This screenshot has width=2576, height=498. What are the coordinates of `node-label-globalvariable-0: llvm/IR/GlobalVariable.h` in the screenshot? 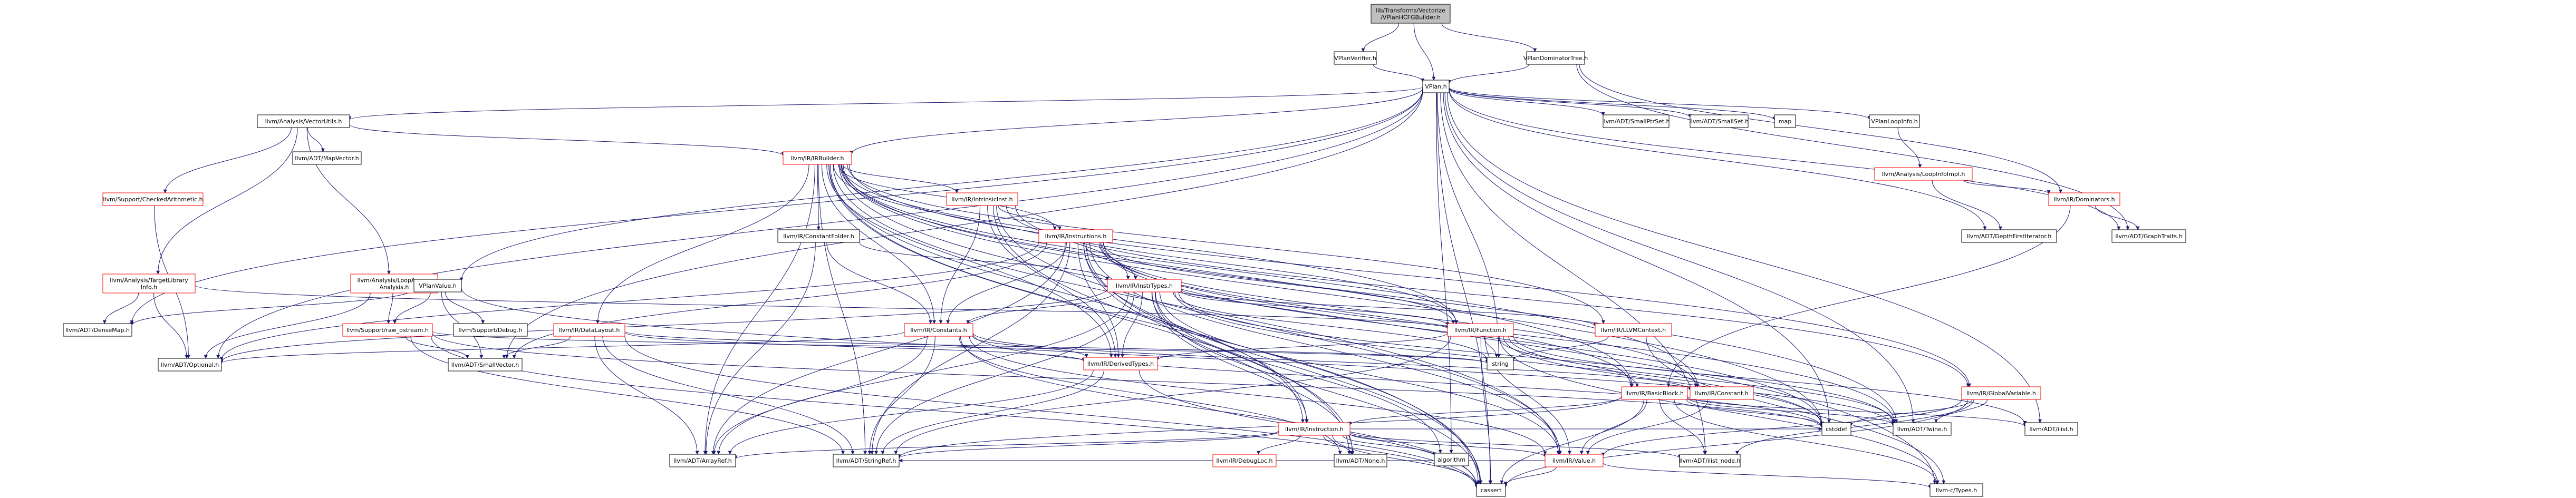 It's located at (2001, 393).